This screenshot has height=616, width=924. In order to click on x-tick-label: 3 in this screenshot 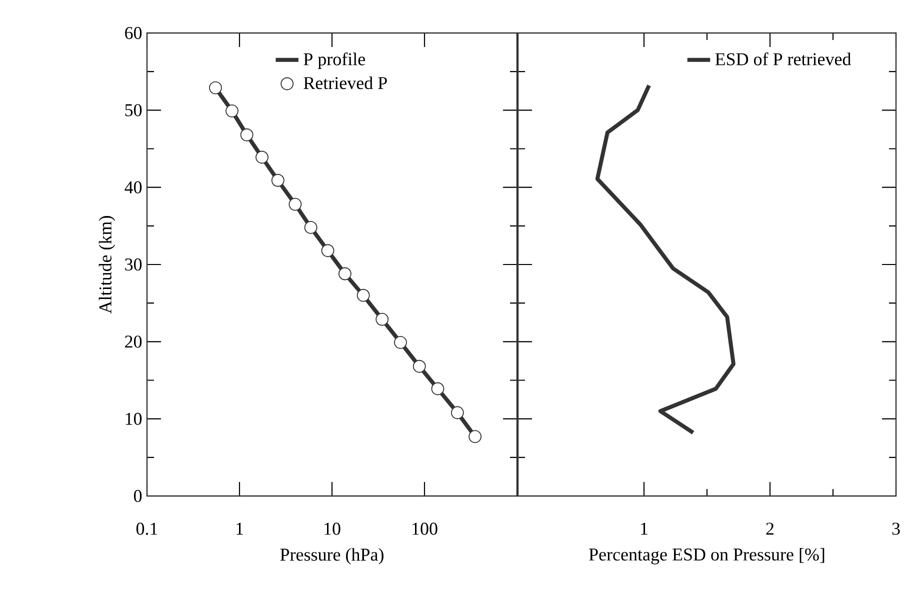, I will do `click(896, 528)`.